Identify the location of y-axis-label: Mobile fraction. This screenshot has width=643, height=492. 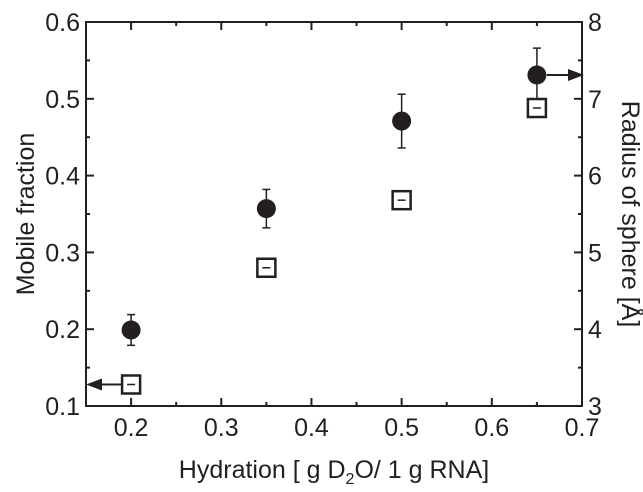
(26, 214).